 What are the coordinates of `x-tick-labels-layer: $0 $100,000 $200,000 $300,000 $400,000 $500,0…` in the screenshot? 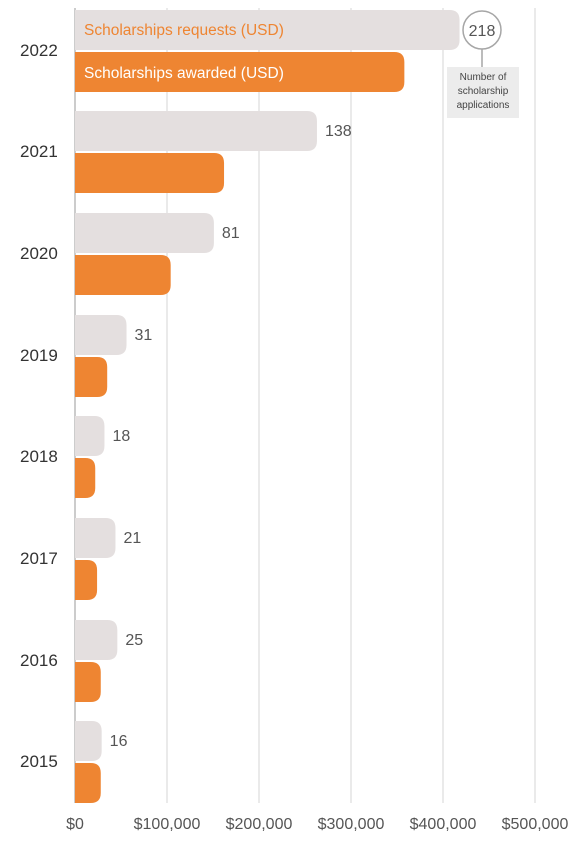 It's located at (317, 824).